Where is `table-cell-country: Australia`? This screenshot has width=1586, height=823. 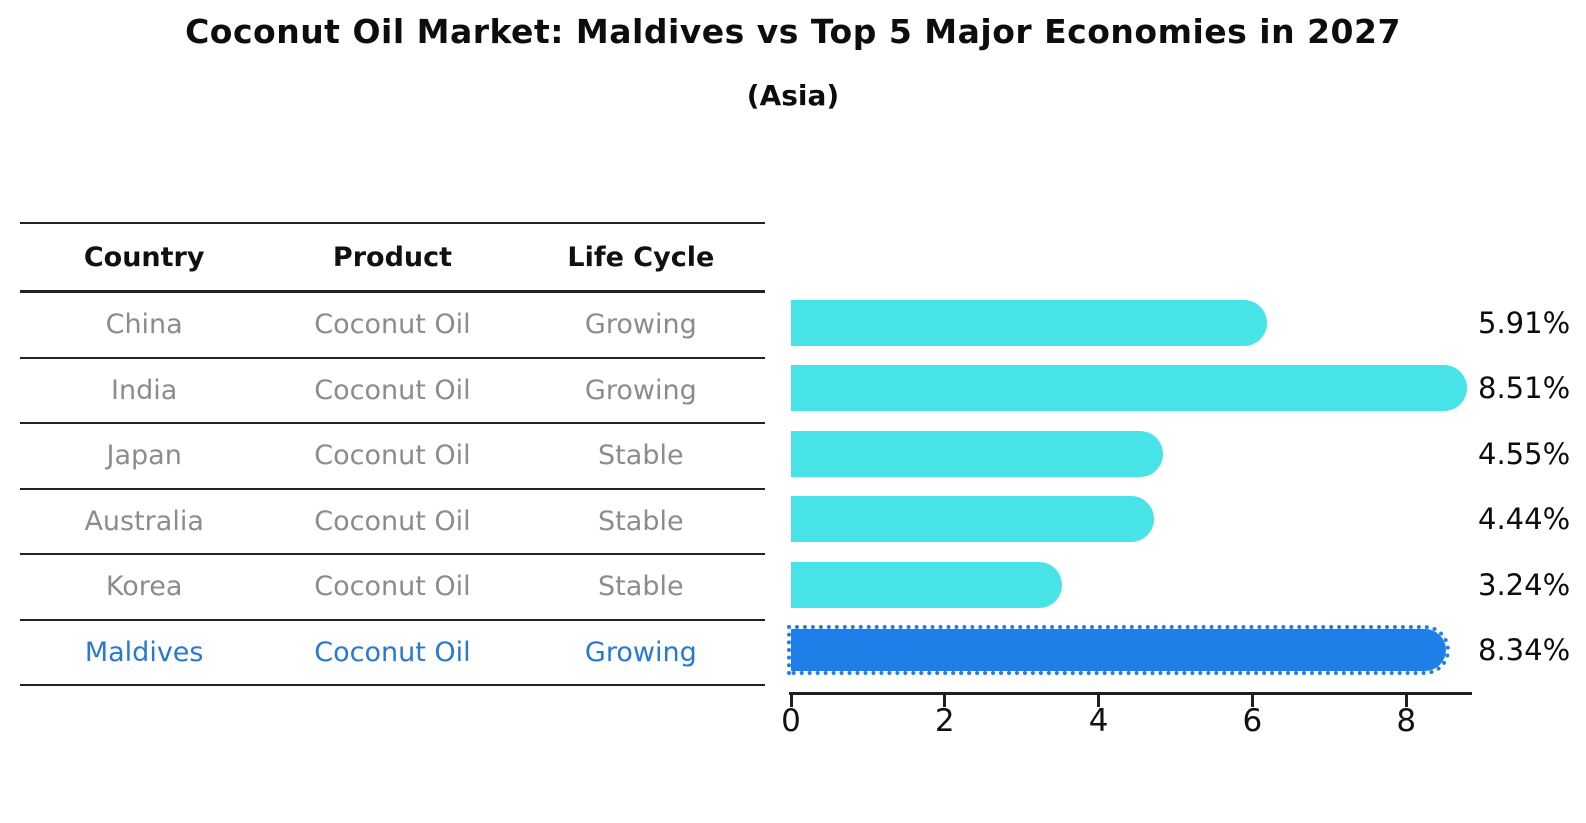 table-cell-country: Australia is located at coordinates (144, 521).